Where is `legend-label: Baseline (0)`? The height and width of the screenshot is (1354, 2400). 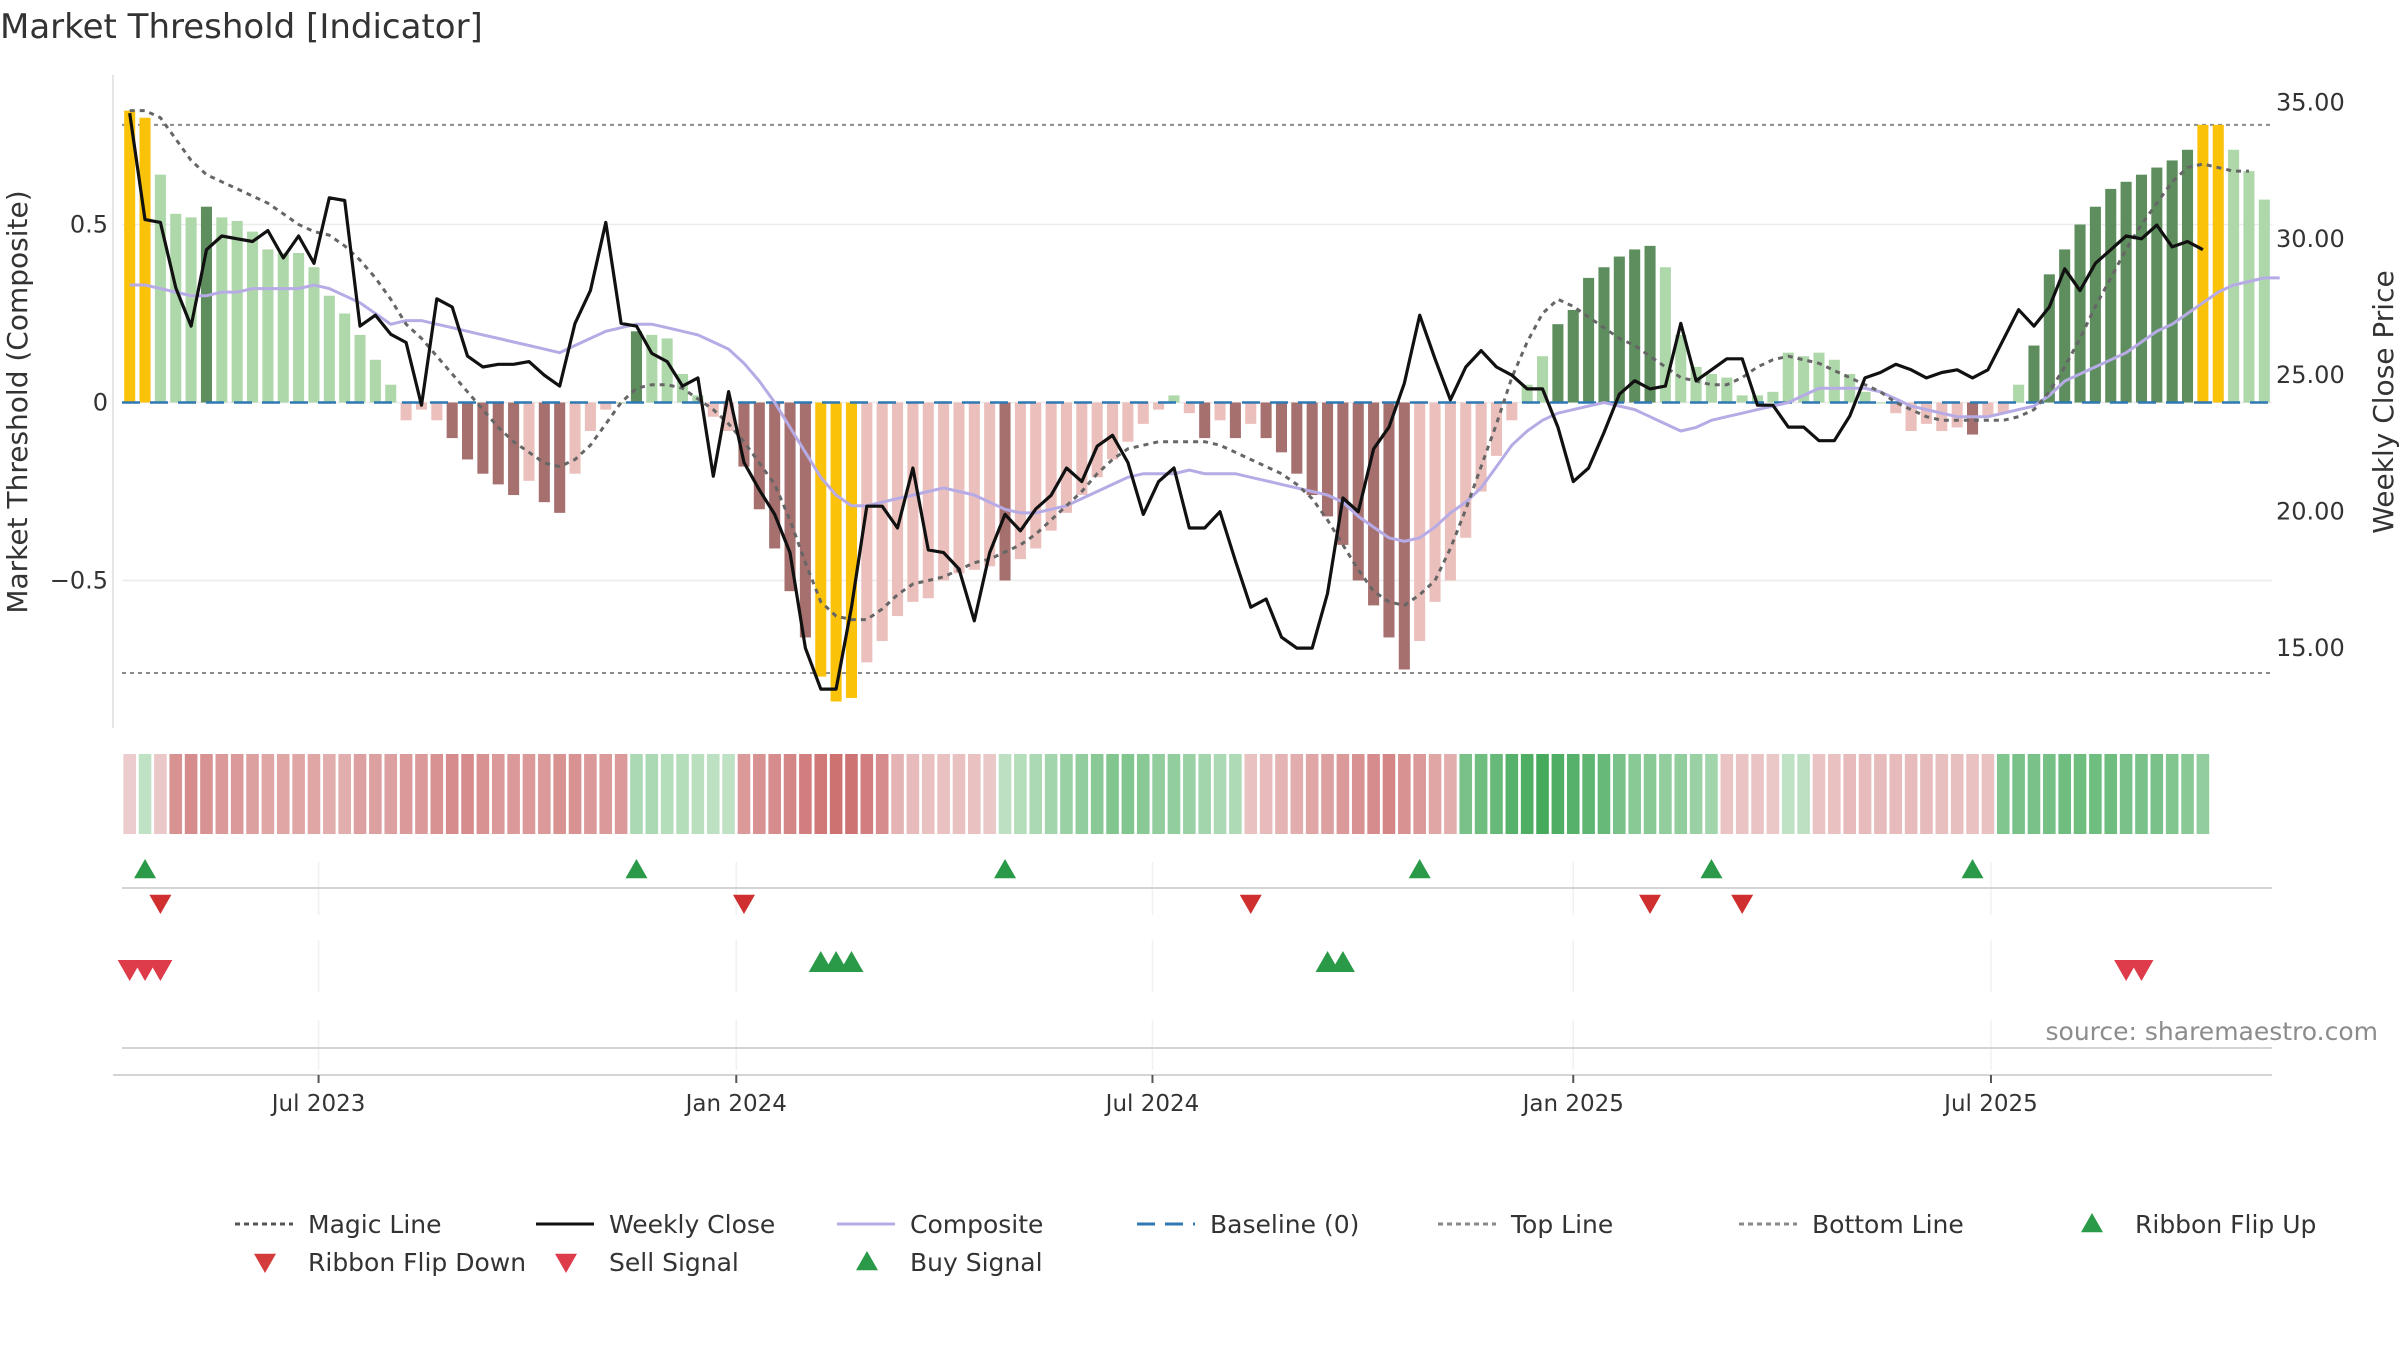
legend-label: Baseline (0) is located at coordinates (1284, 1224).